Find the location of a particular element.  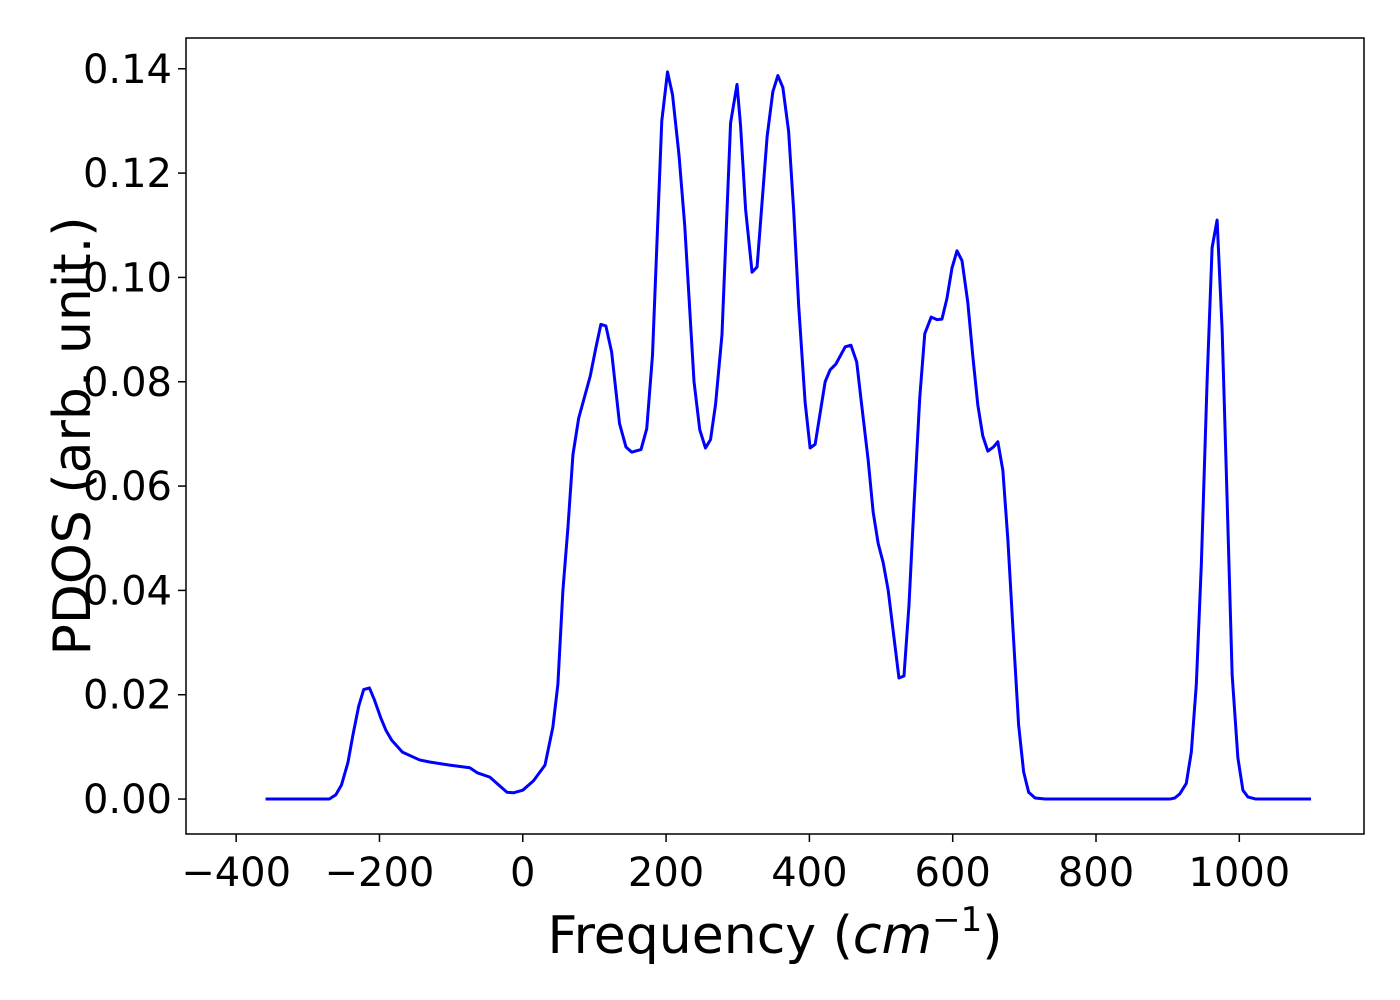

y-tick-label: 0.12 is located at coordinates (127, 174).